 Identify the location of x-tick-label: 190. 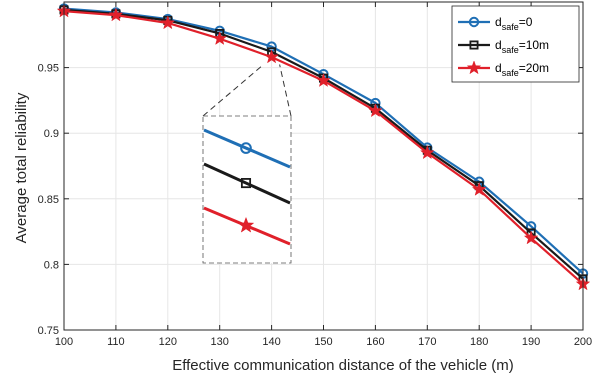
(531, 342).